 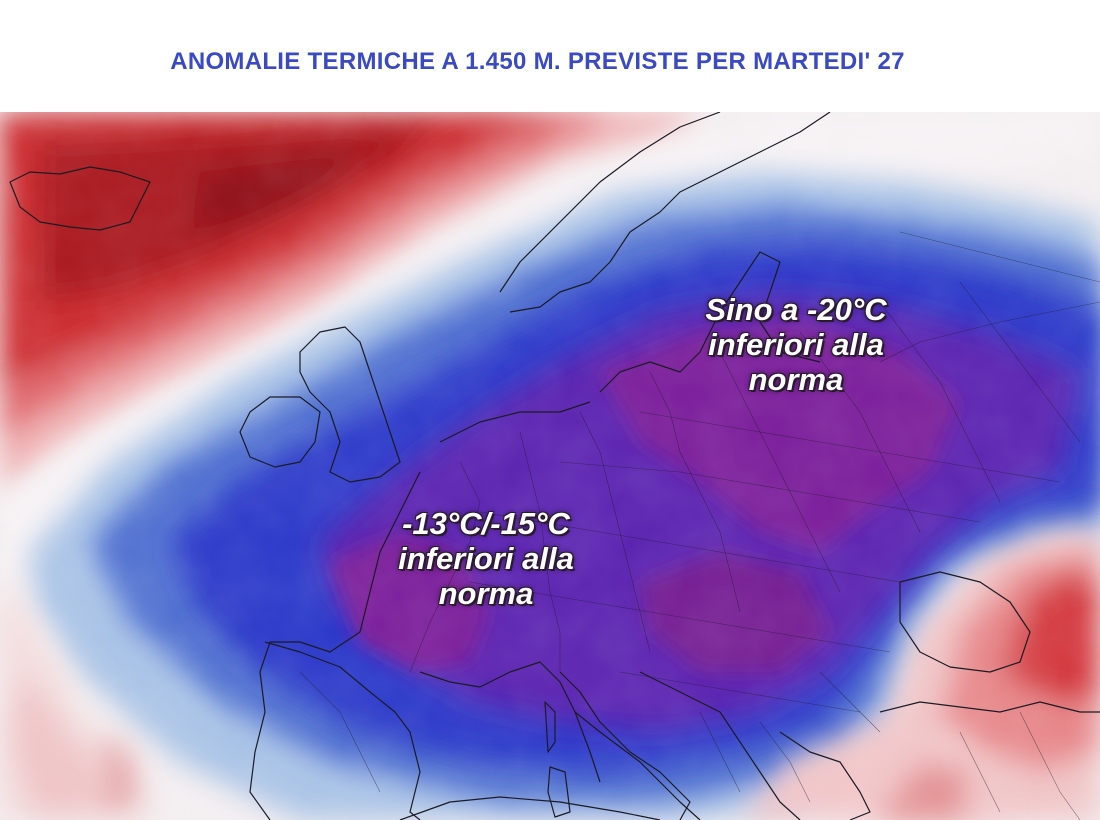 What do you see at coordinates (965, 622) in the screenshot?
I see `black-sea-coast` at bounding box center [965, 622].